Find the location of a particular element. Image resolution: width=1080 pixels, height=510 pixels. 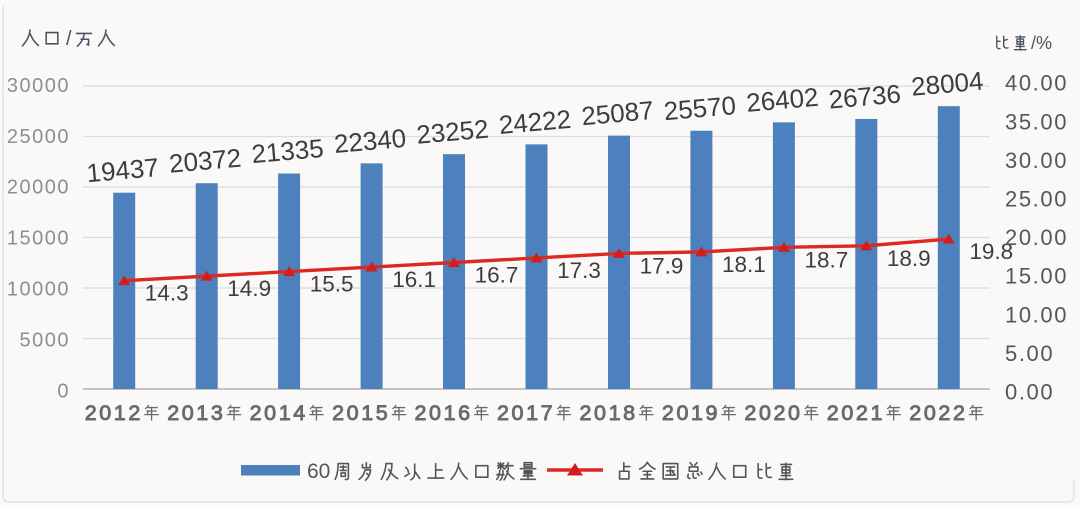

svg-text: 26402 is located at coordinates (782, 100).